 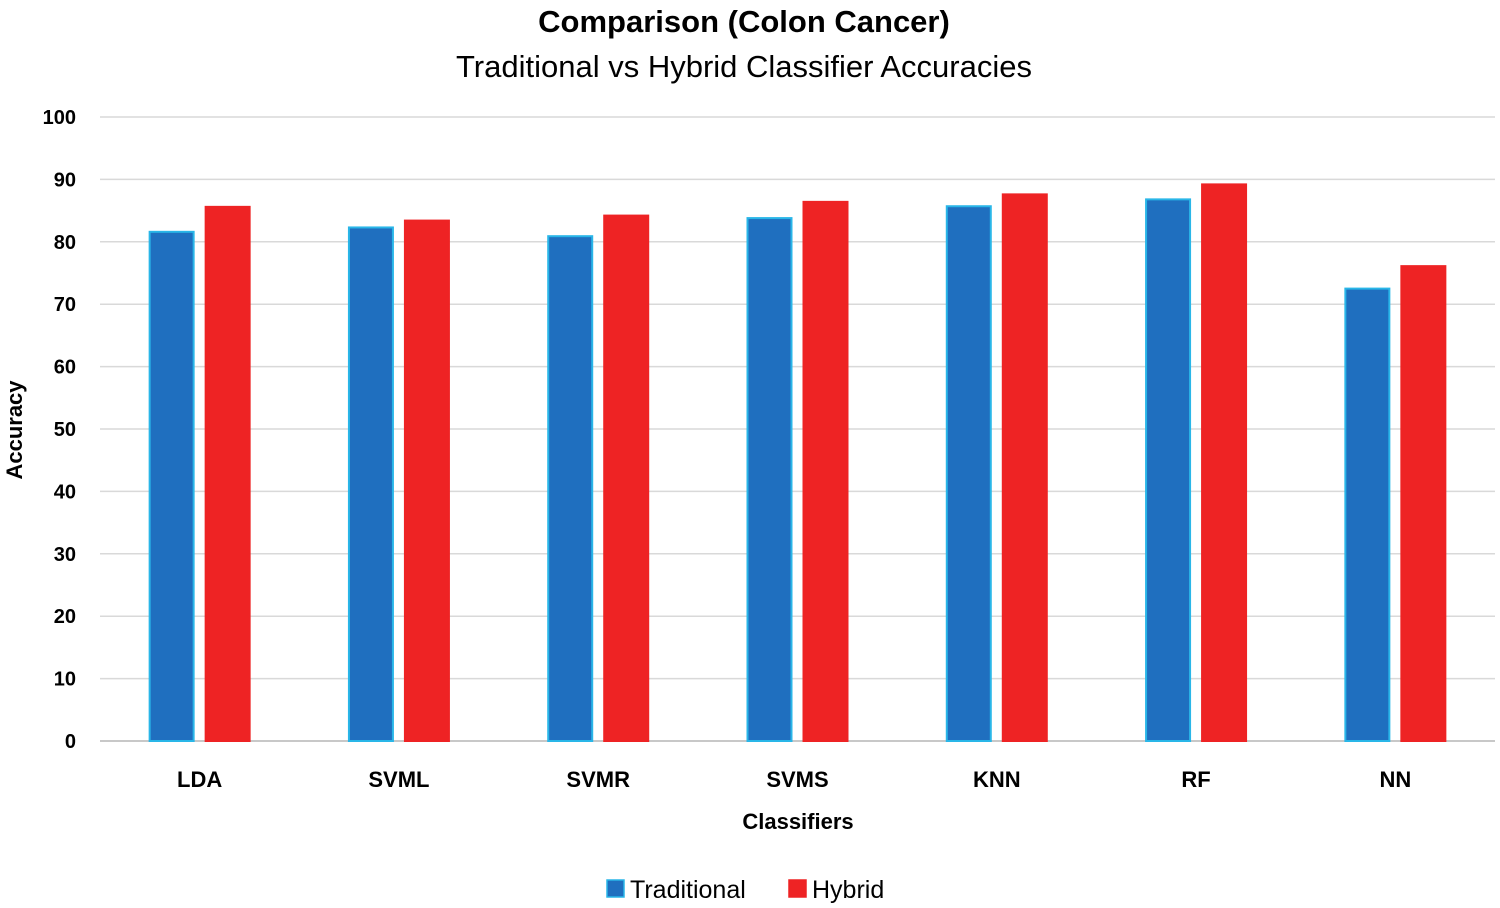 I want to click on bar-hybrid-svmr, so click(x=626, y=478).